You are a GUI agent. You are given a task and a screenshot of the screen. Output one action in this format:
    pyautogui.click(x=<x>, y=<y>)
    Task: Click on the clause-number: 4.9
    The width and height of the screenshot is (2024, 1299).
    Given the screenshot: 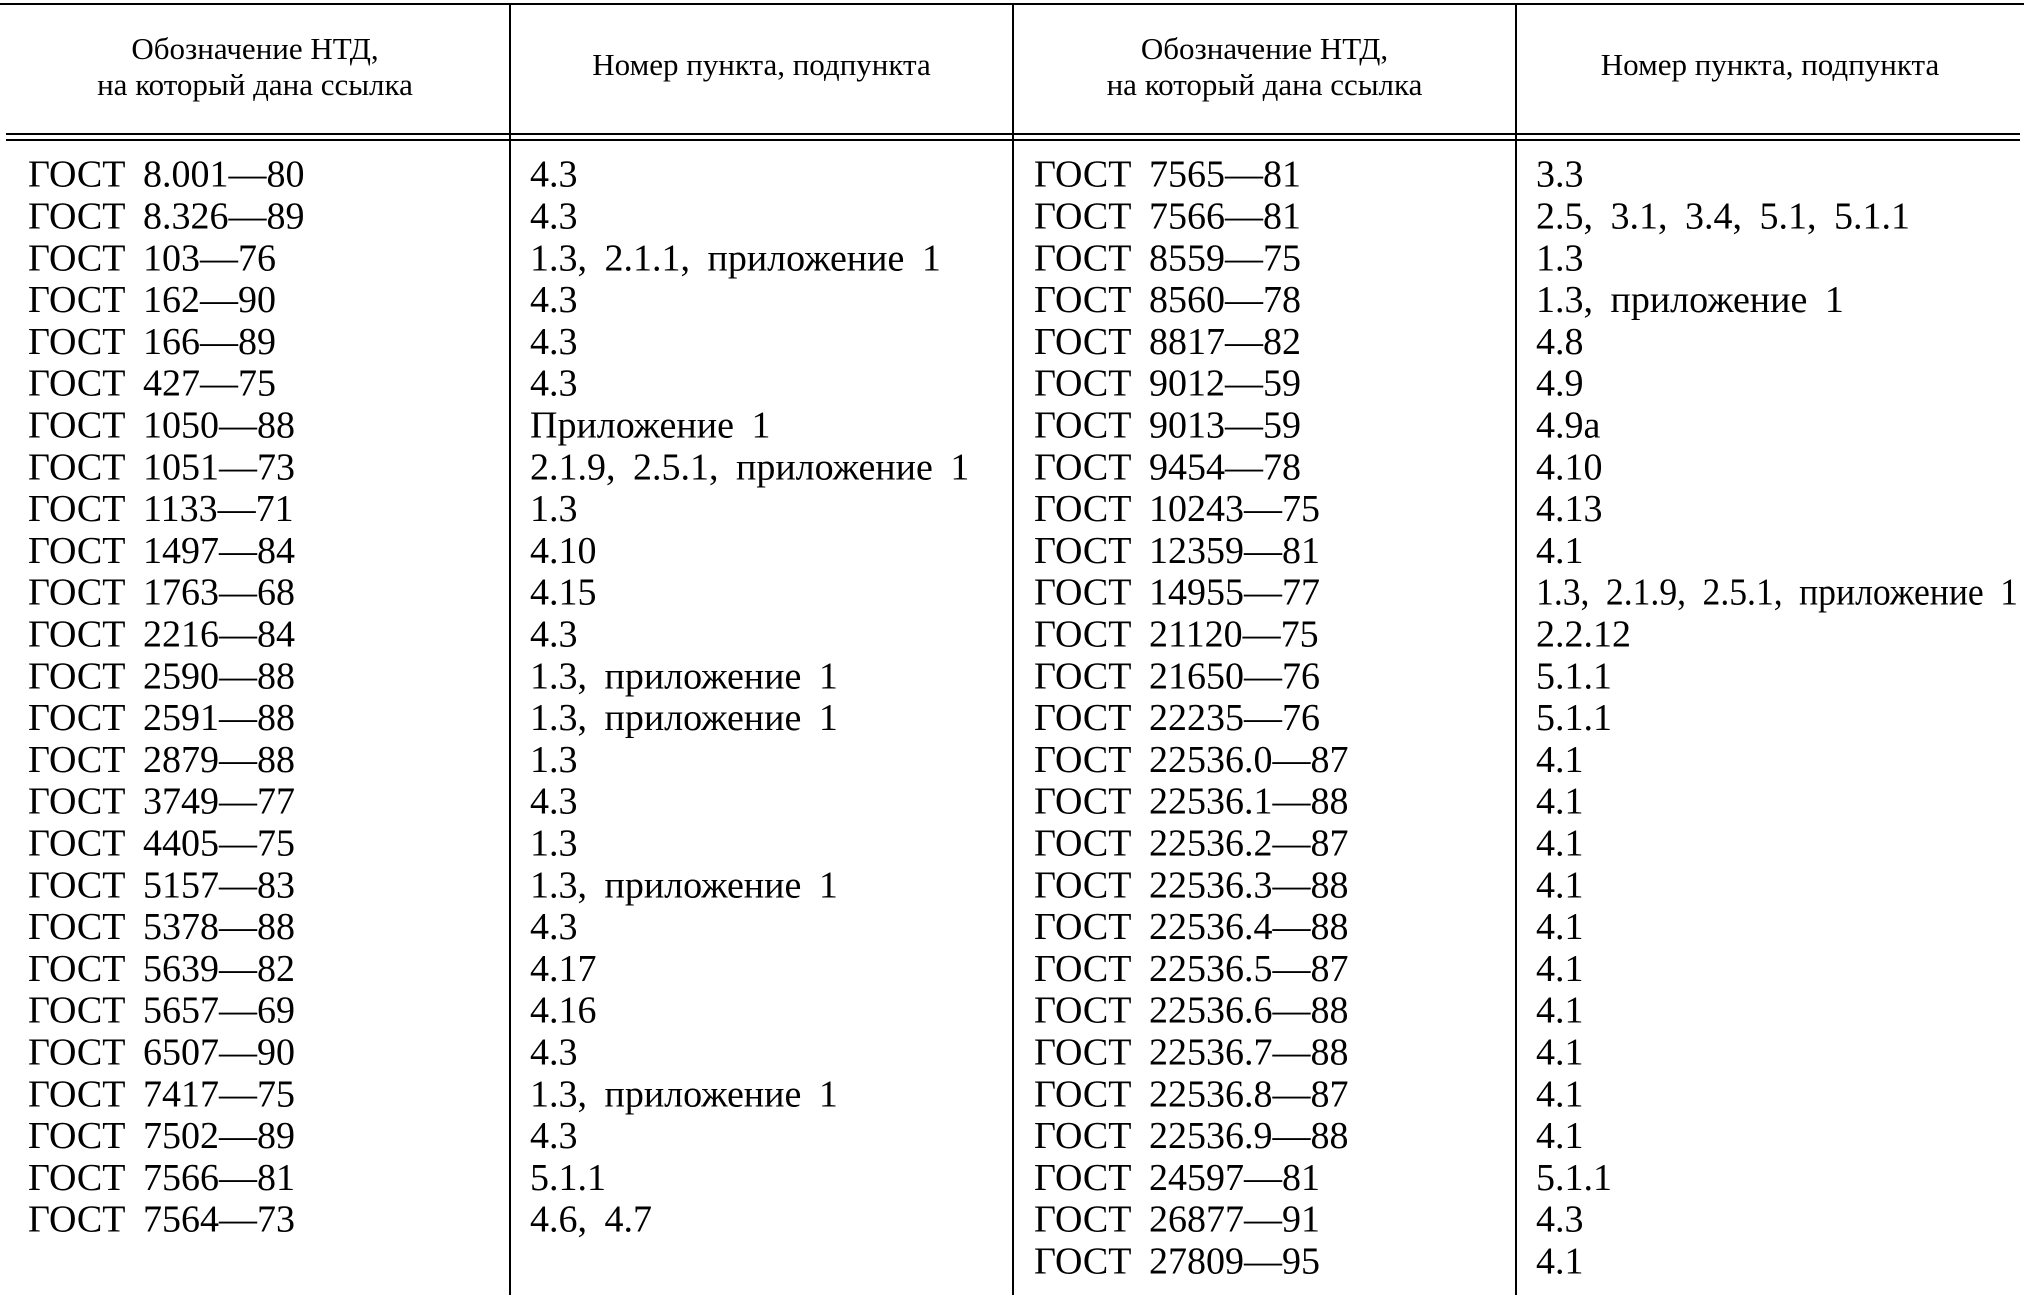 What is the action you would take?
    pyautogui.click(x=1560, y=384)
    